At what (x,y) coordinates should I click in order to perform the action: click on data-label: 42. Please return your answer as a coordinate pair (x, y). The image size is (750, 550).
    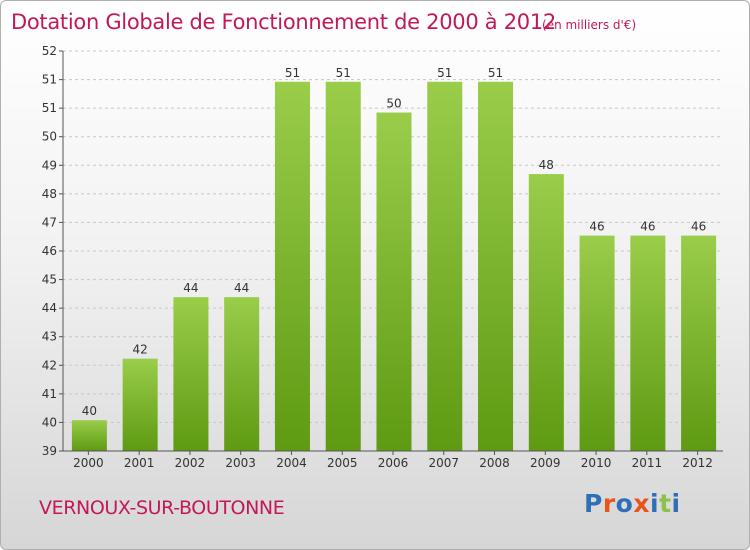
    Looking at the image, I should click on (140, 350).